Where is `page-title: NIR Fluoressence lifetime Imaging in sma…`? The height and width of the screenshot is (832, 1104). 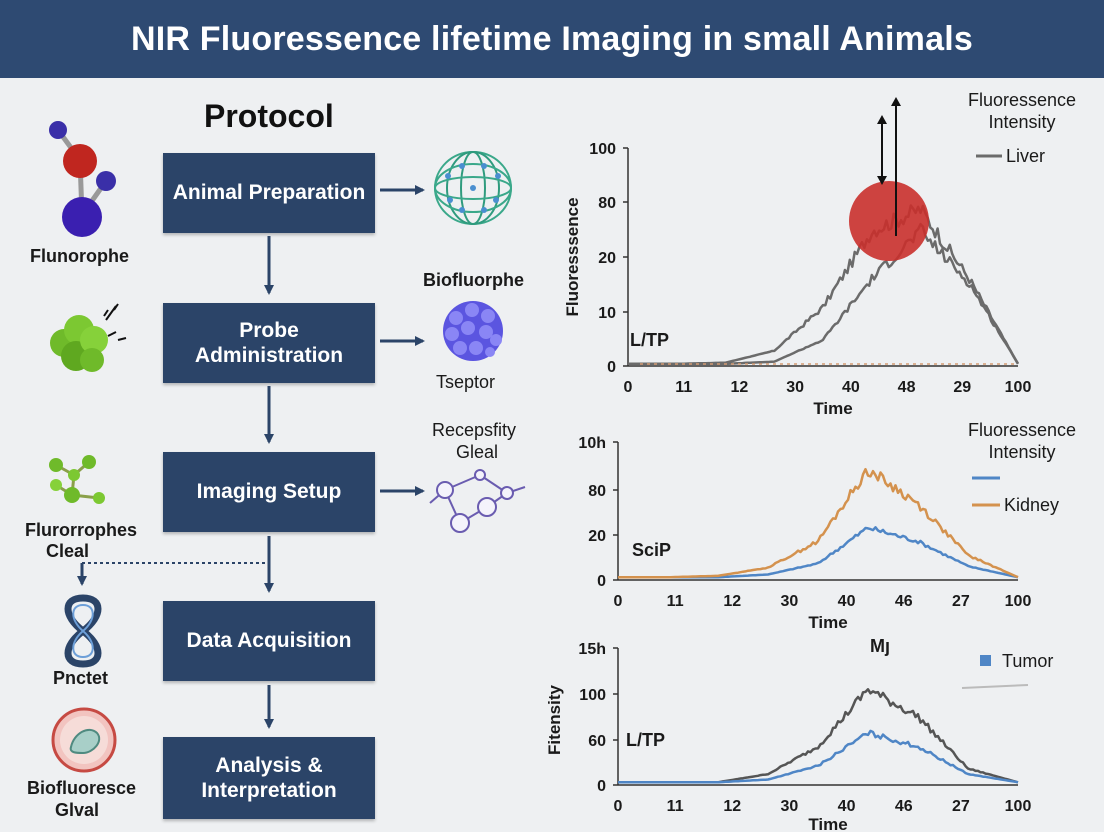 page-title: NIR Fluoressence lifetime Imaging in sma… is located at coordinates (552, 38).